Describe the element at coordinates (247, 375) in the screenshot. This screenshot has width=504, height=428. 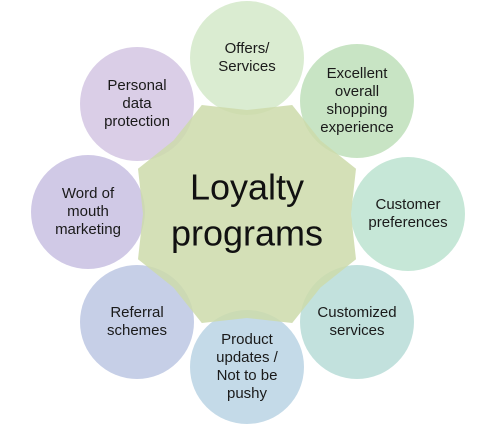
I see `satellite-5-label-line-3: Not to be` at that location.